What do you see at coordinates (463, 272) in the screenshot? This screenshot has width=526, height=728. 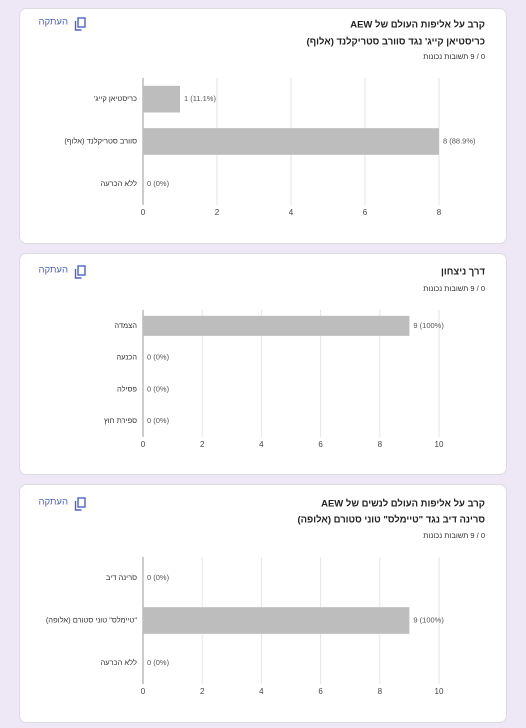 I see `question-title: דרך ניצחון` at bounding box center [463, 272].